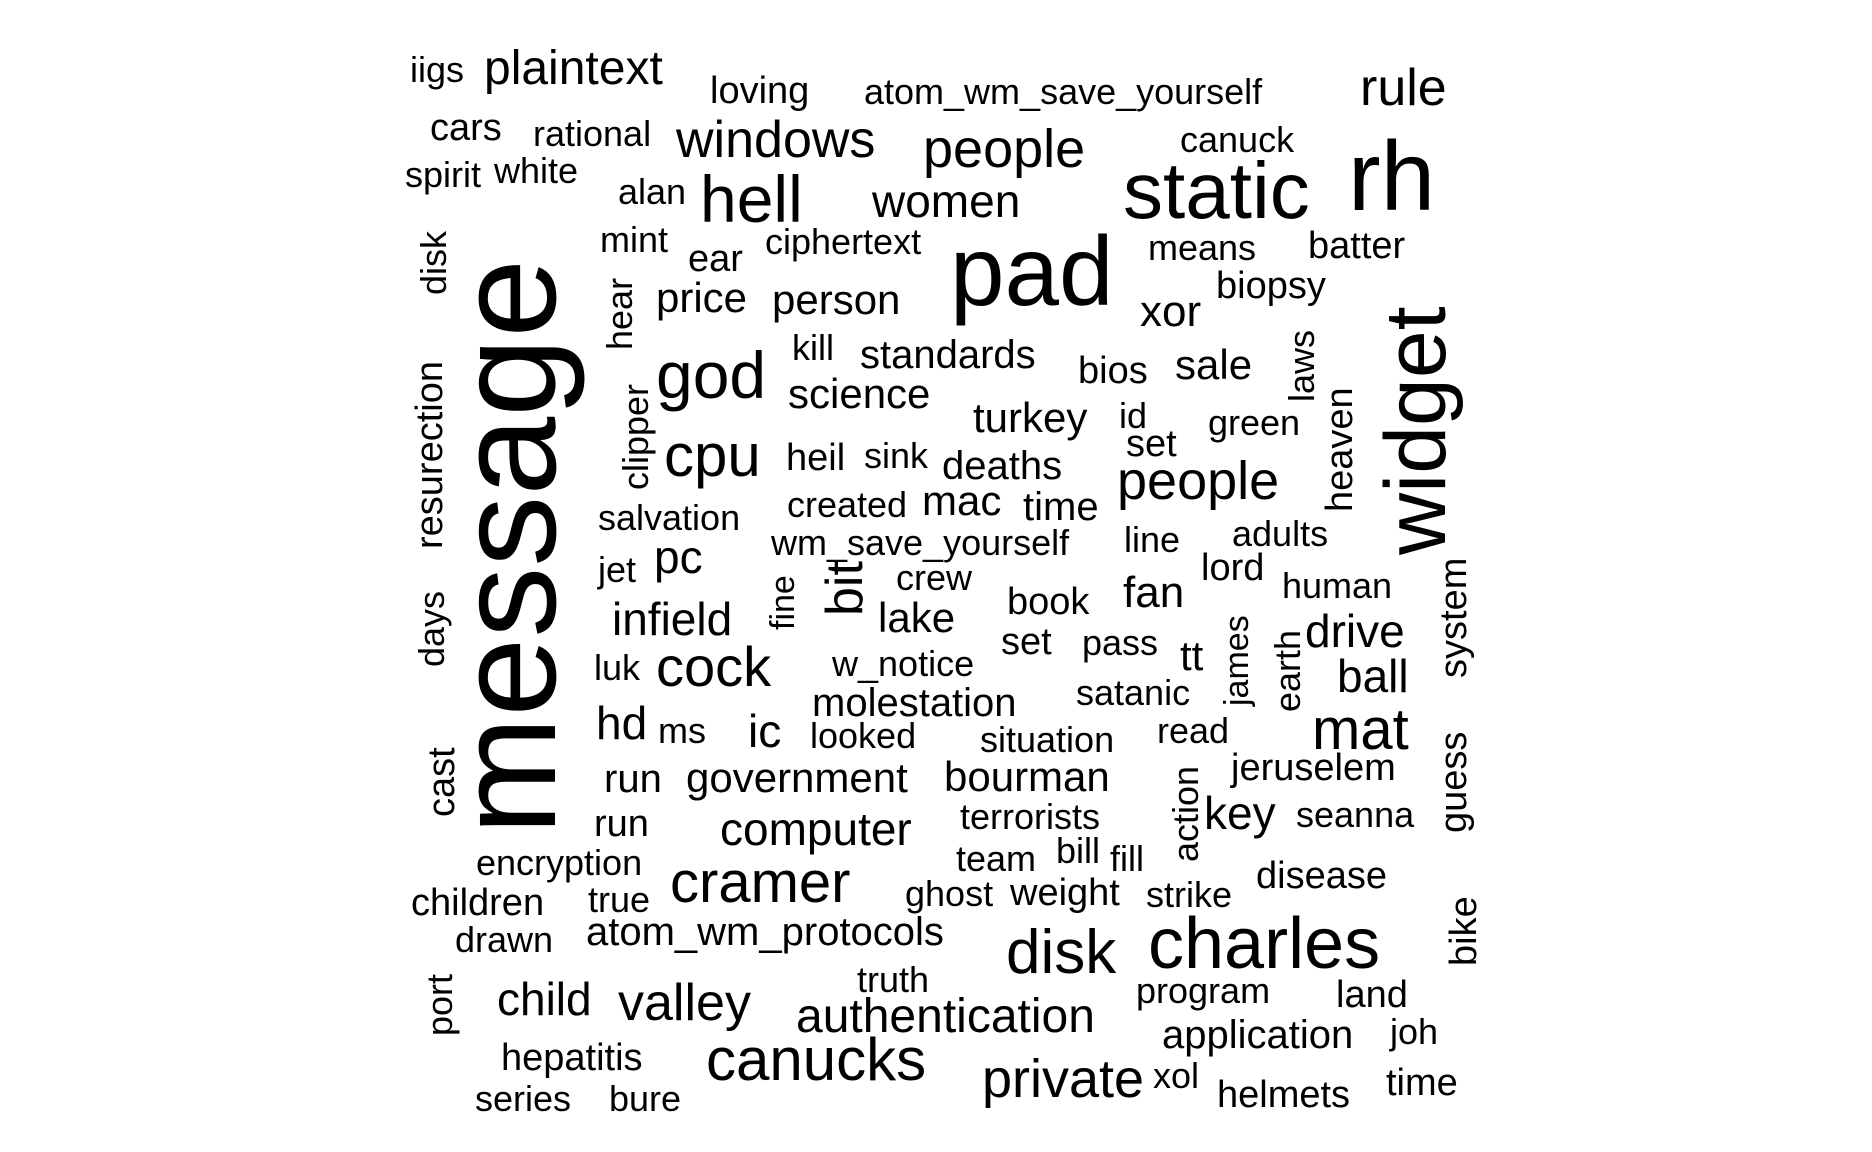 The height and width of the screenshot is (1152, 1872). I want to click on word-pass-96: pass, so click(1120, 642).